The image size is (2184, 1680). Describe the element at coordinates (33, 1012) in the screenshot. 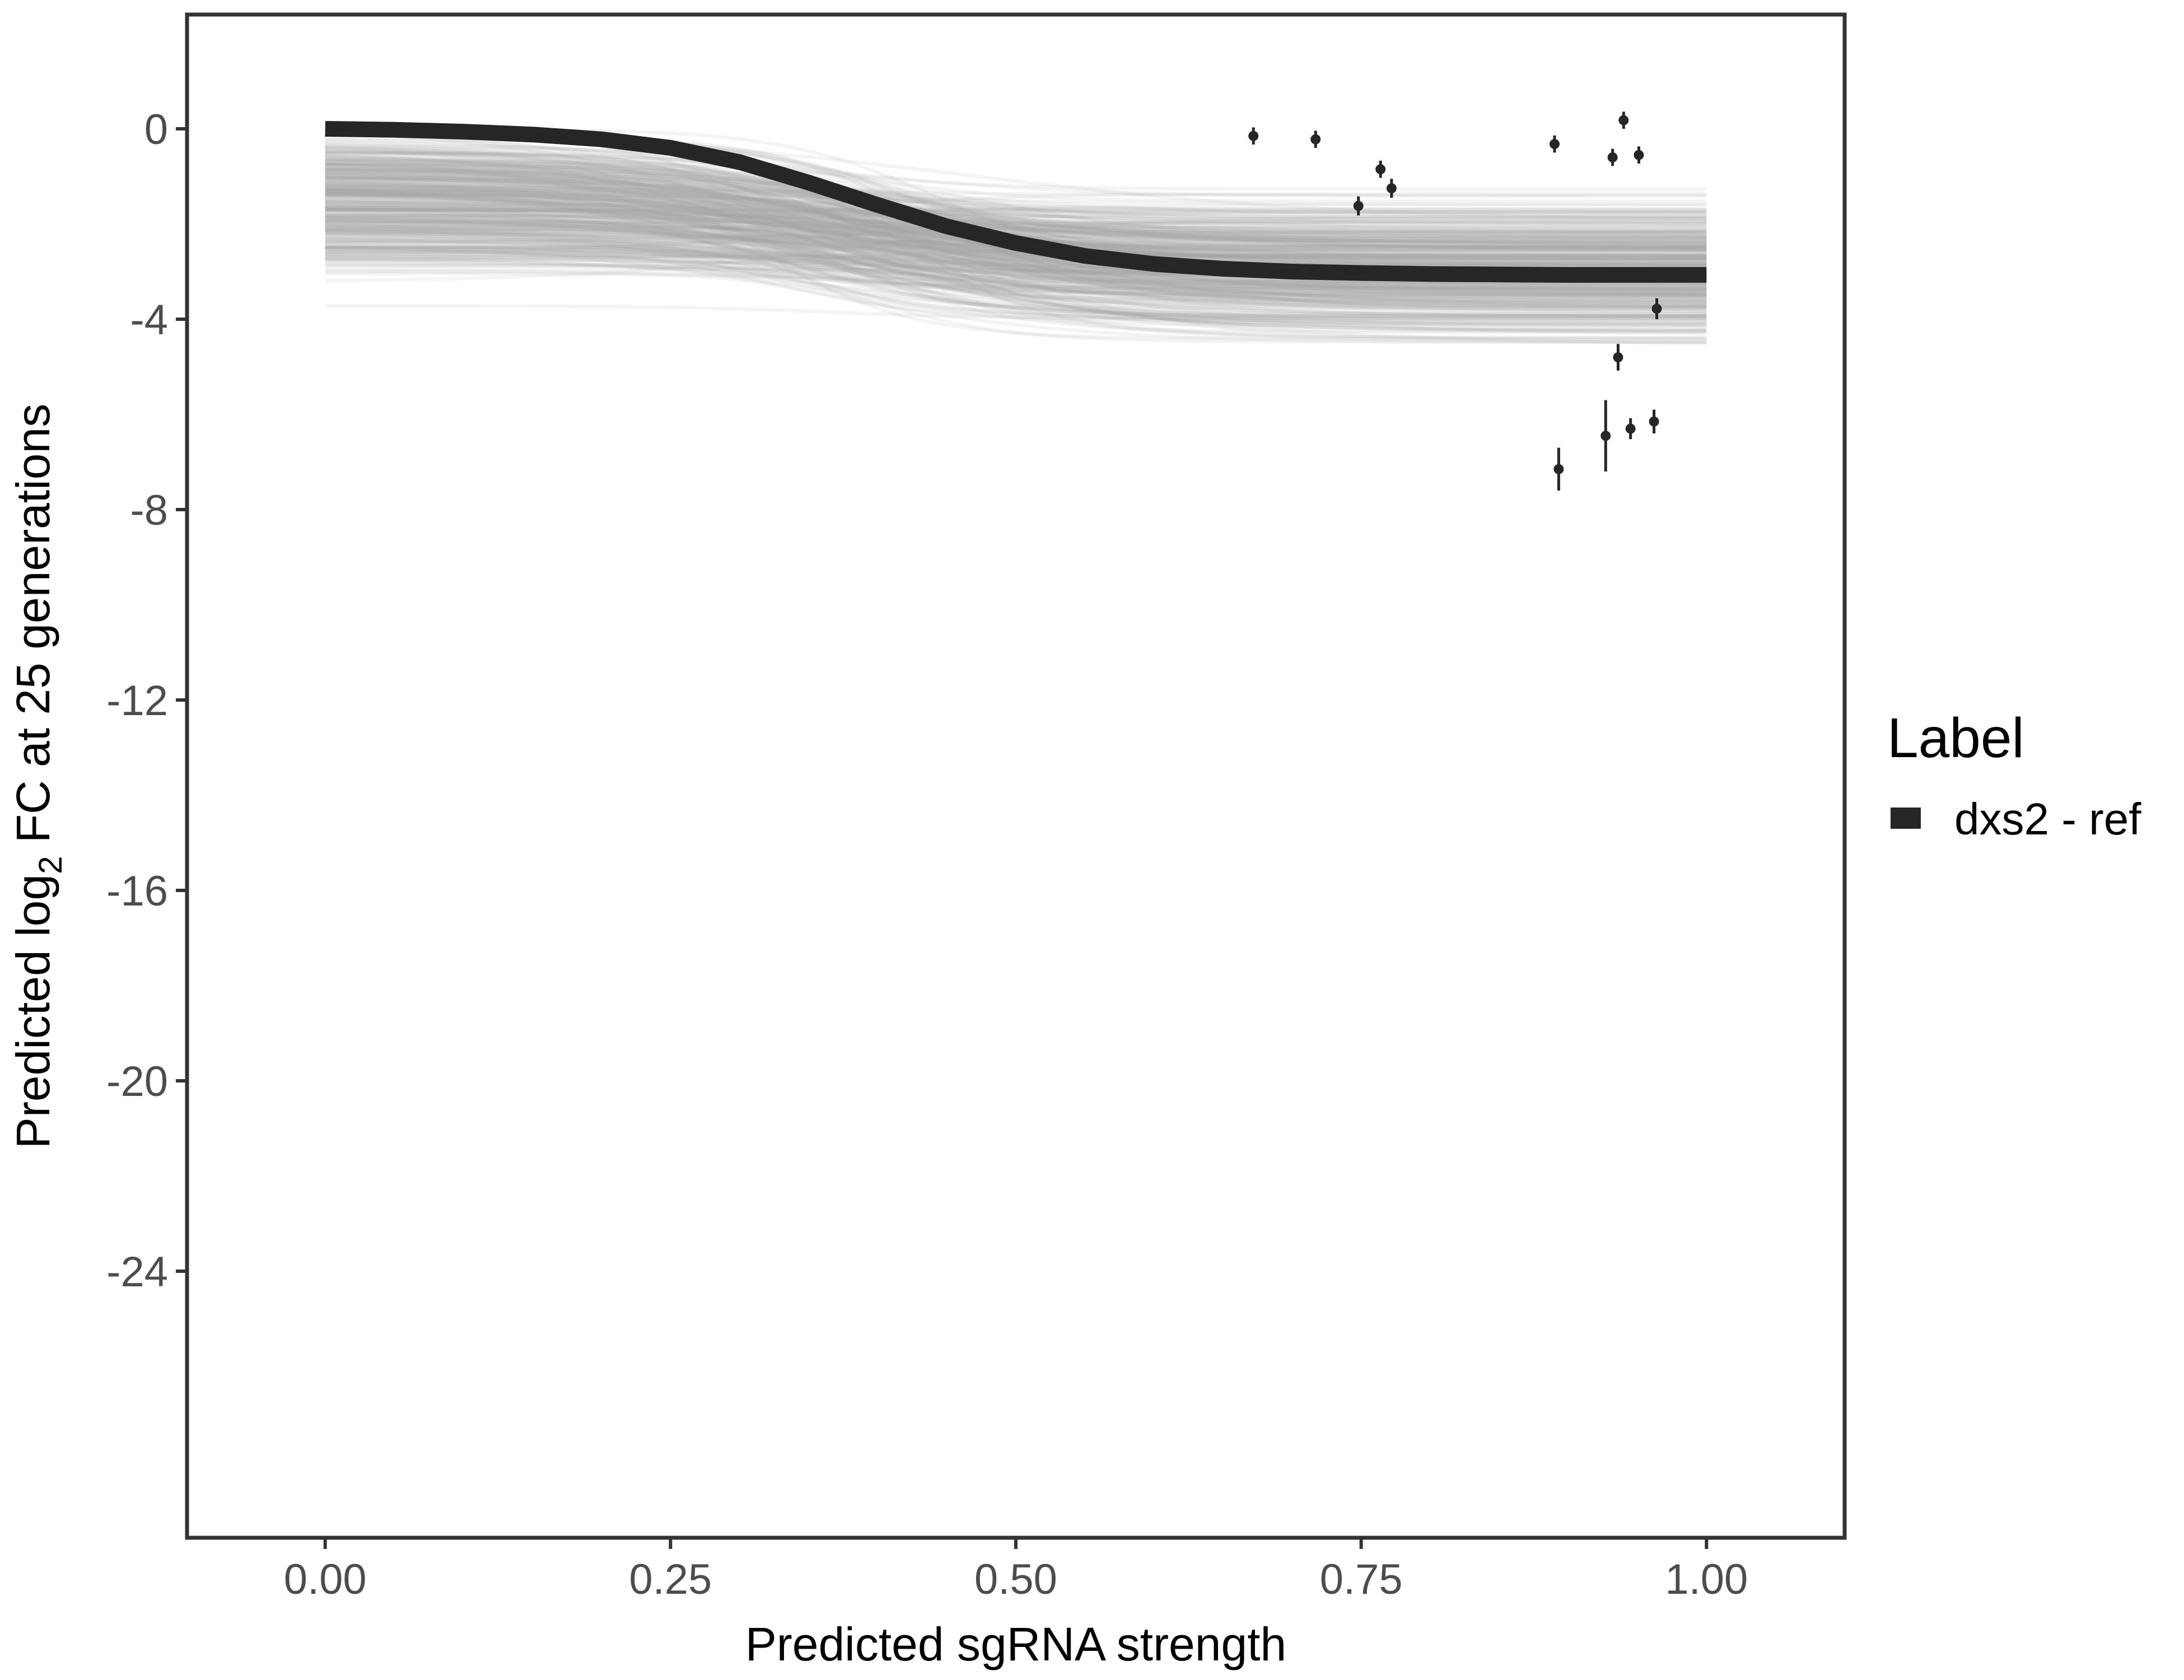

I see `y-axis-title-main: Predicted log` at that location.